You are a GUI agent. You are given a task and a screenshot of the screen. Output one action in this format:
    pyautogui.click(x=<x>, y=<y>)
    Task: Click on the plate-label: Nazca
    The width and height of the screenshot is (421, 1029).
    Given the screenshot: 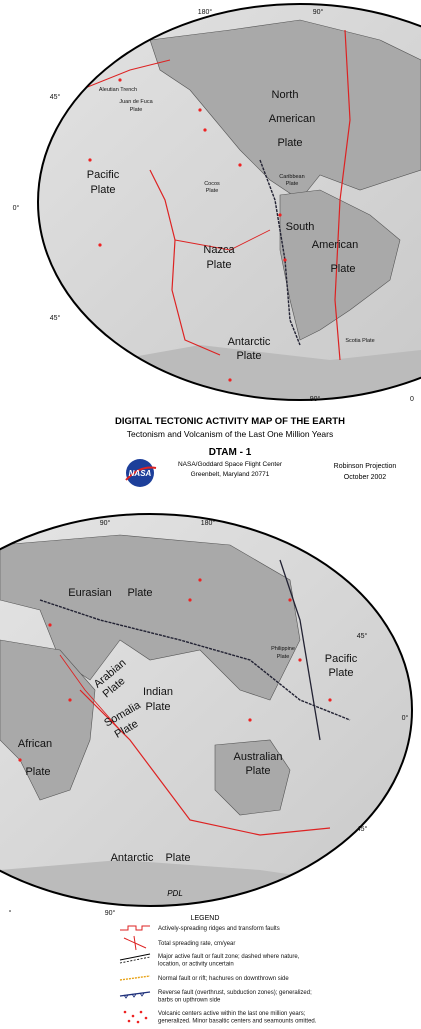 What is the action you would take?
    pyautogui.click(x=219, y=250)
    